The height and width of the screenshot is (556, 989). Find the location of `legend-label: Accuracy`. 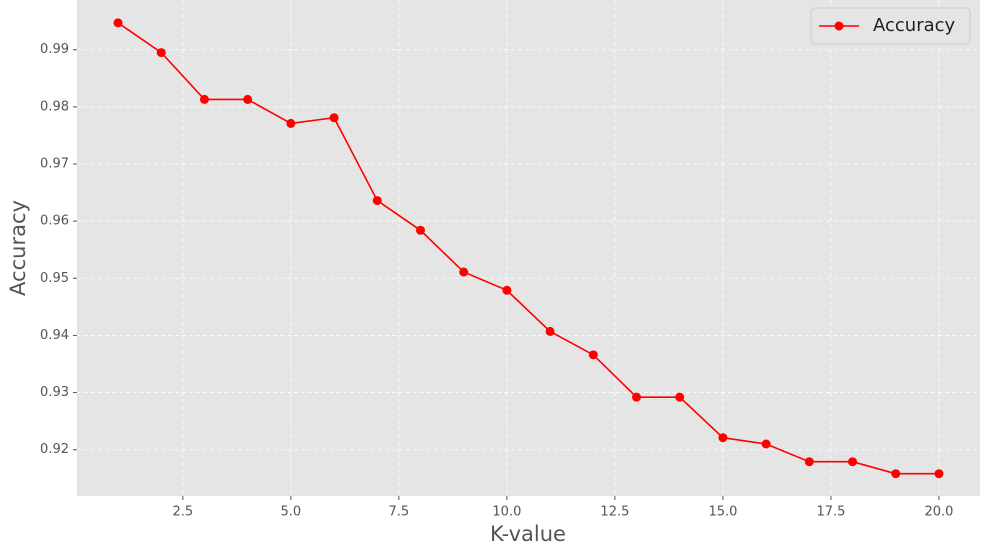

legend-label: Accuracy is located at coordinates (914, 25).